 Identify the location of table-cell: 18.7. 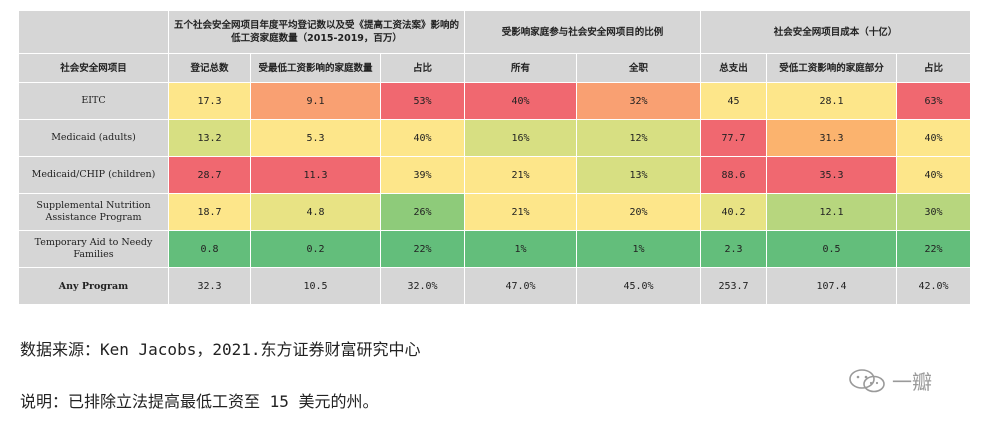
(209, 212).